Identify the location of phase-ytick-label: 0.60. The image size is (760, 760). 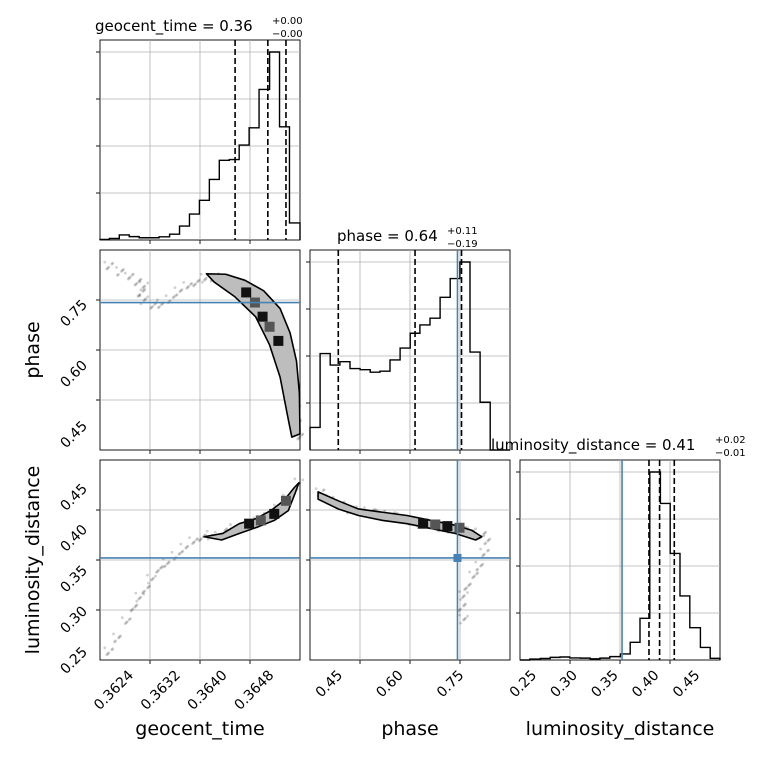
(73, 374).